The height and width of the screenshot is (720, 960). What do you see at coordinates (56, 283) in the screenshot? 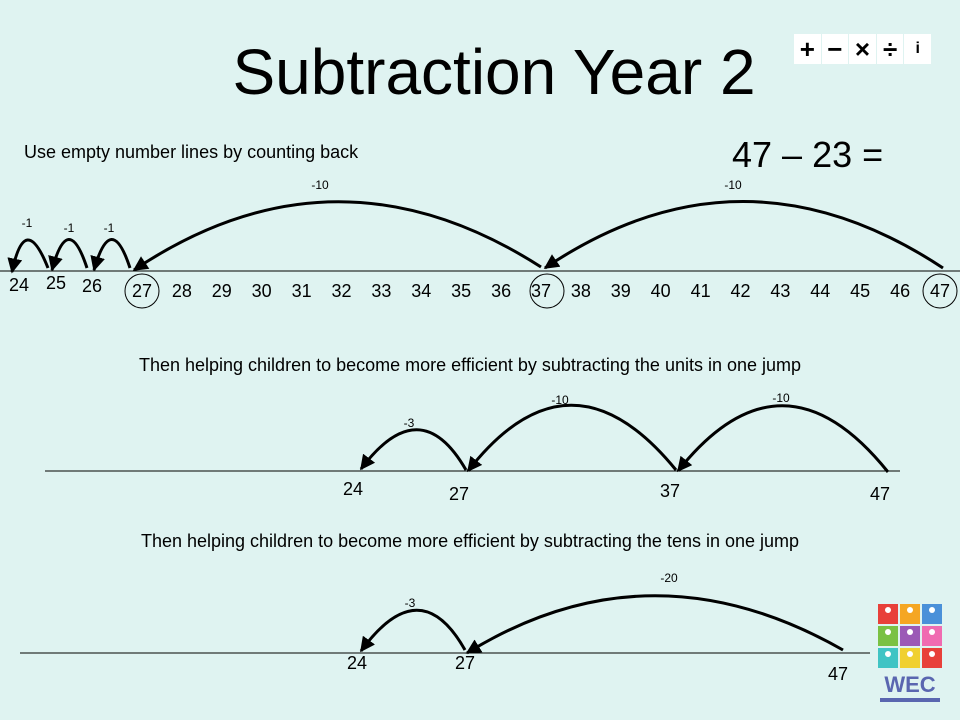
I see `number-25: 25` at bounding box center [56, 283].